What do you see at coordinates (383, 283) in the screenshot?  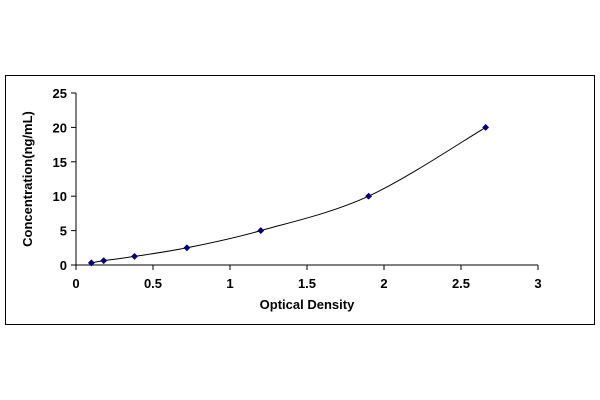 I see `x-tick-label: 2` at bounding box center [383, 283].